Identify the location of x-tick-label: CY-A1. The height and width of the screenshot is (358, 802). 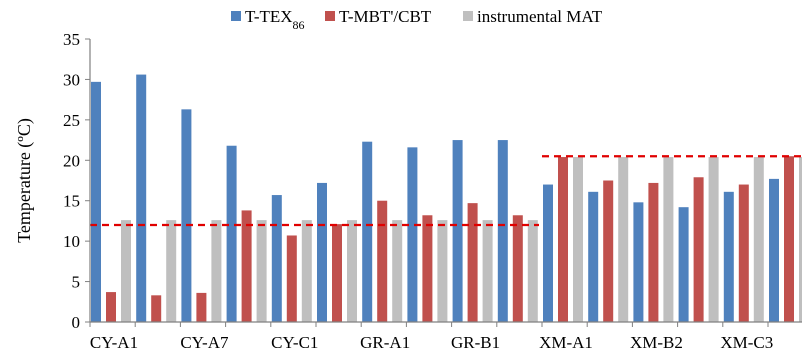
(114, 342).